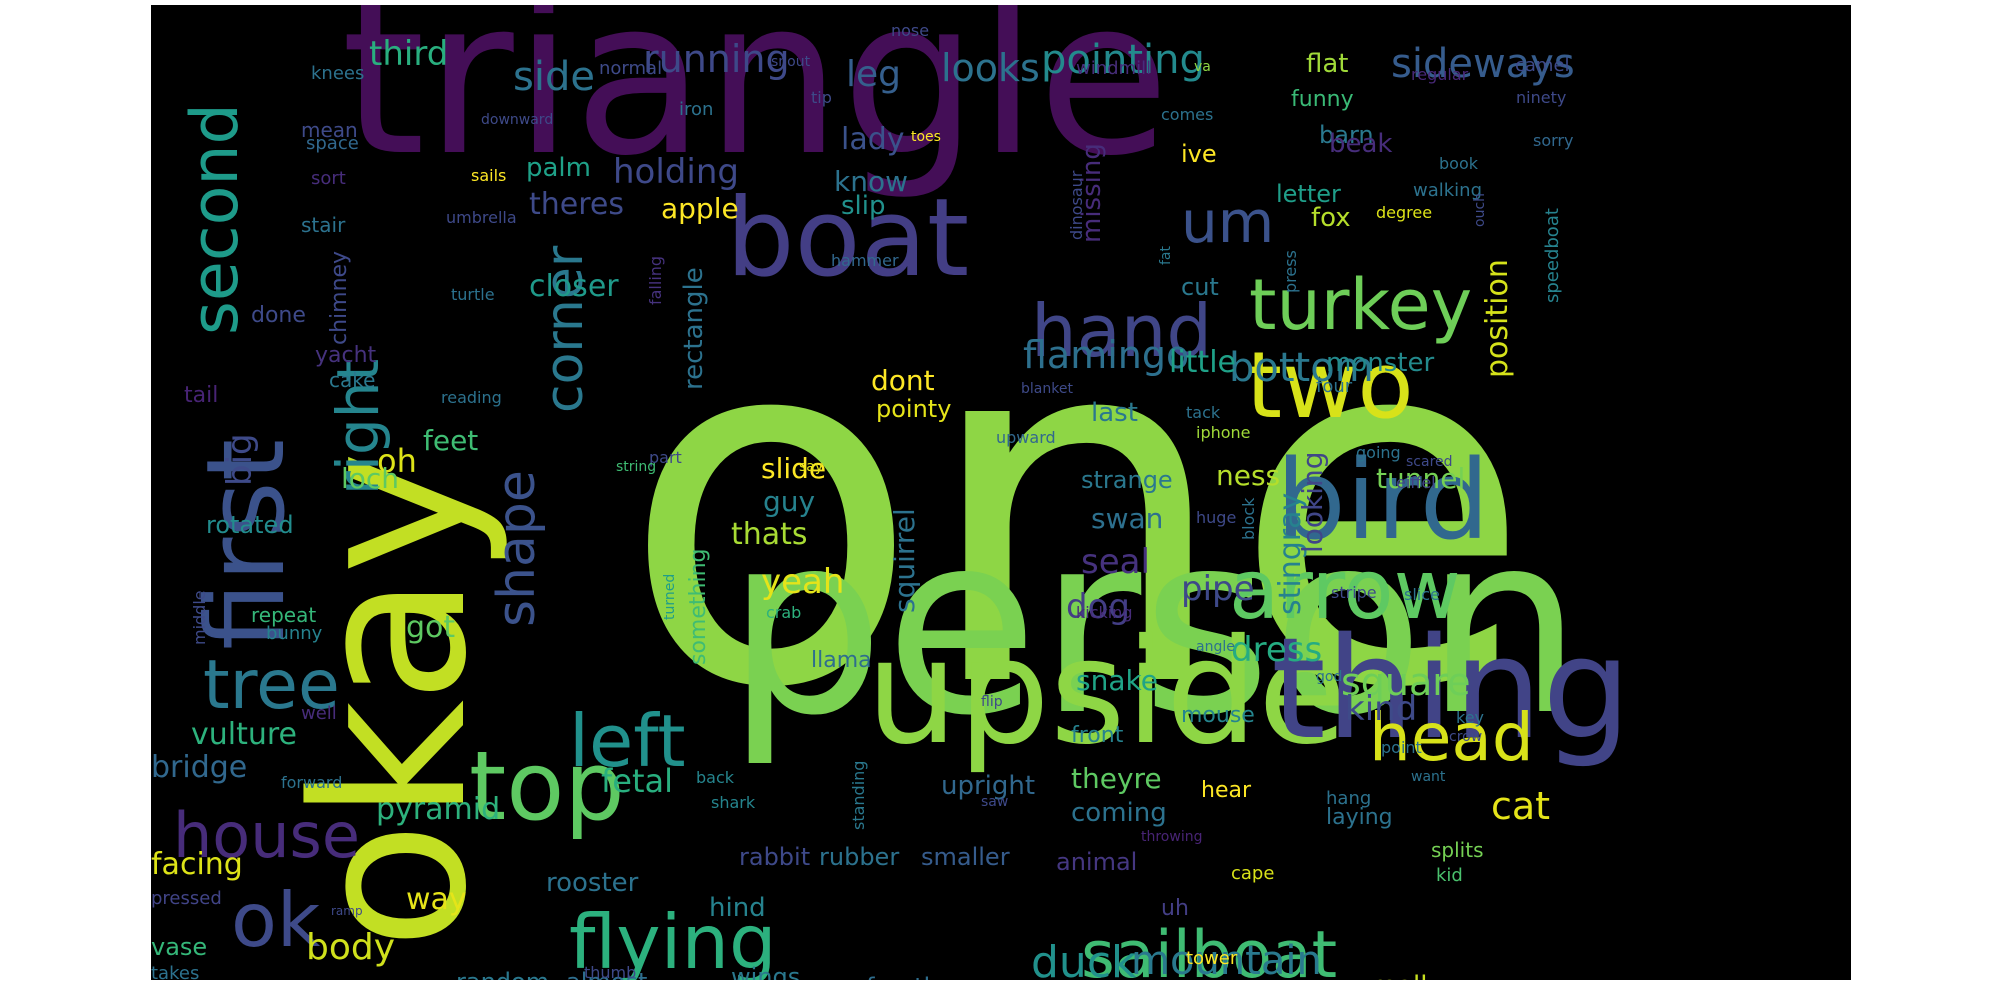  What do you see at coordinates (397, 461) in the screenshot?
I see `word-oh: oh` at bounding box center [397, 461].